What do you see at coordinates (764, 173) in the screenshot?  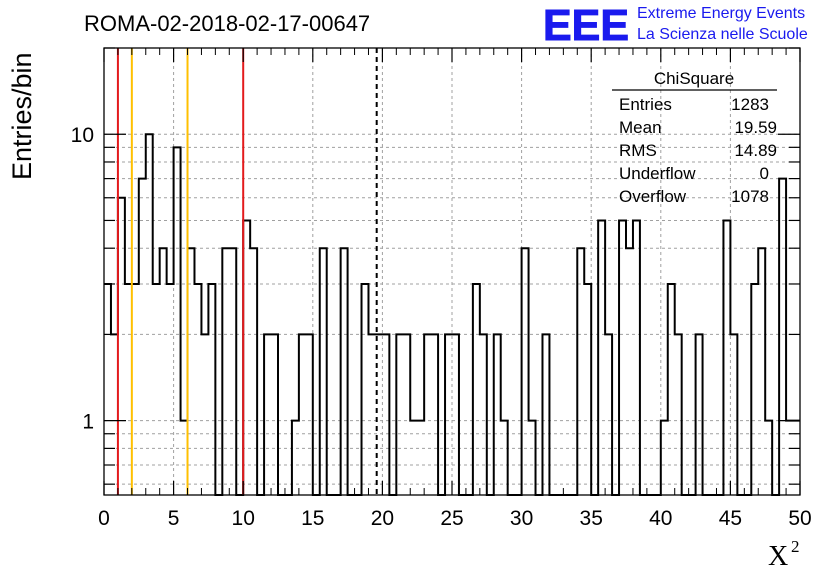 I see `stats-value: 0` at bounding box center [764, 173].